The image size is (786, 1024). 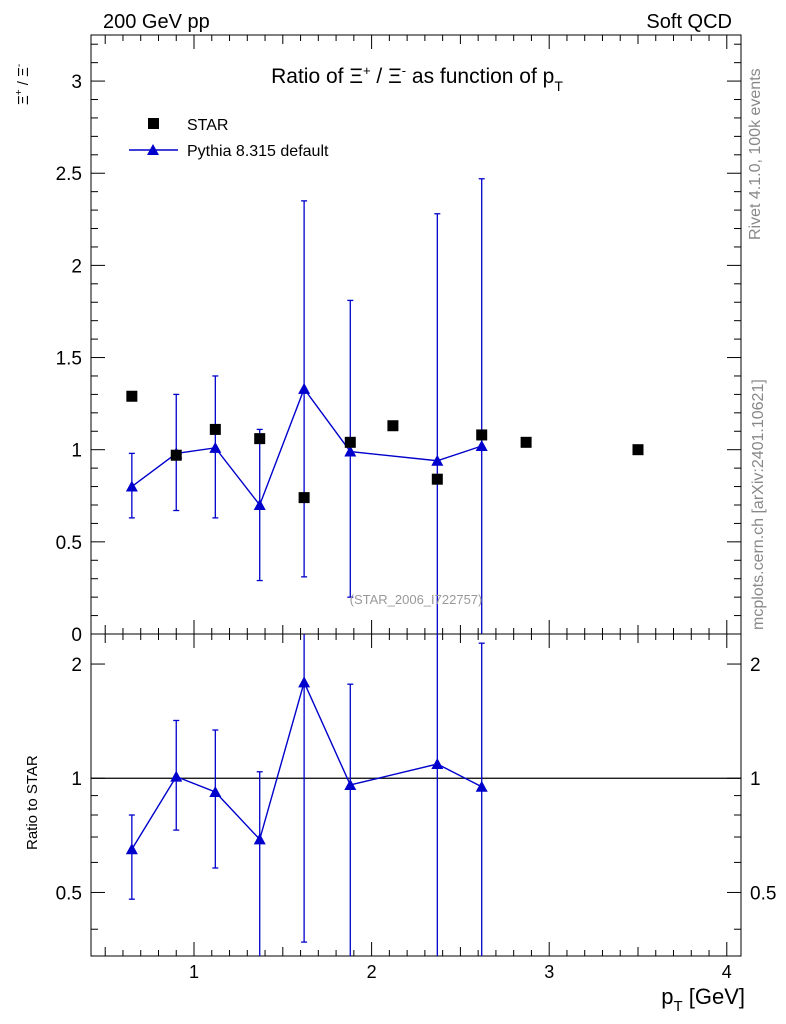 What do you see at coordinates (76, 635) in the screenshot?
I see `y-tick-label: 0` at bounding box center [76, 635].